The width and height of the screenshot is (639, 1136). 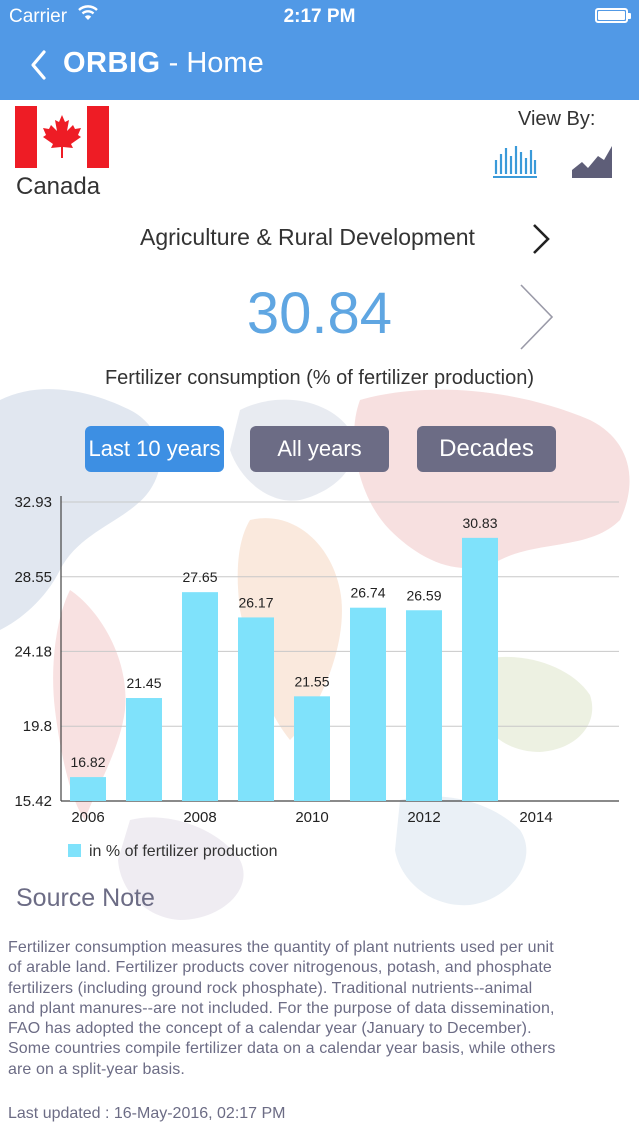 What do you see at coordinates (541, 239) in the screenshot?
I see `category-chevron-icon` at bounding box center [541, 239].